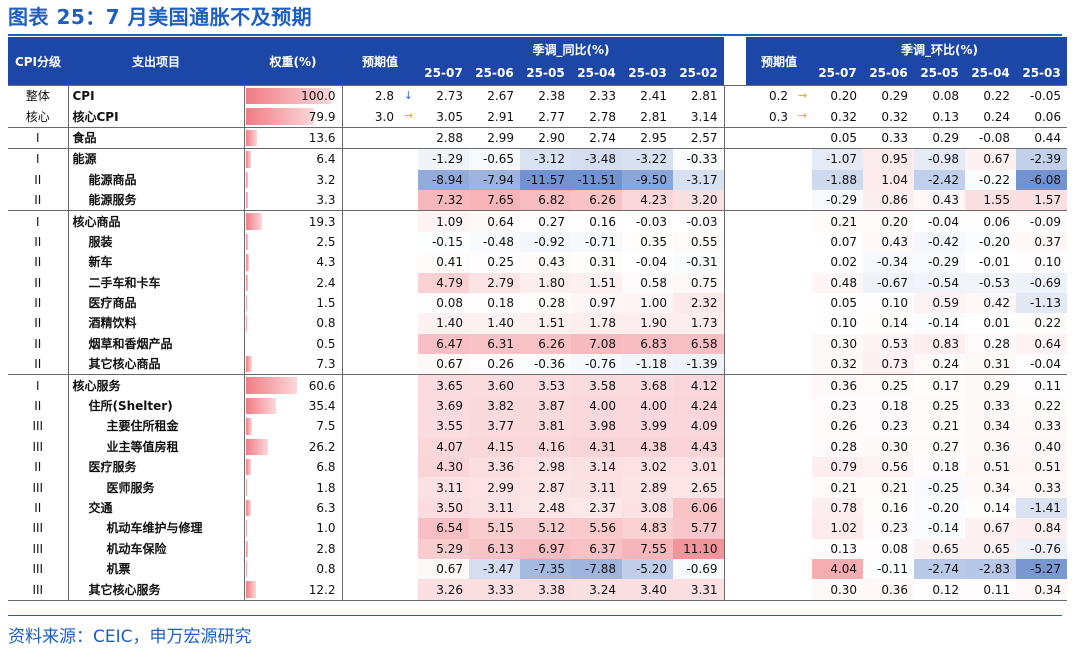  Describe the element at coordinates (838, 242) in the screenshot. I see `mom-cell: 0.07` at that location.